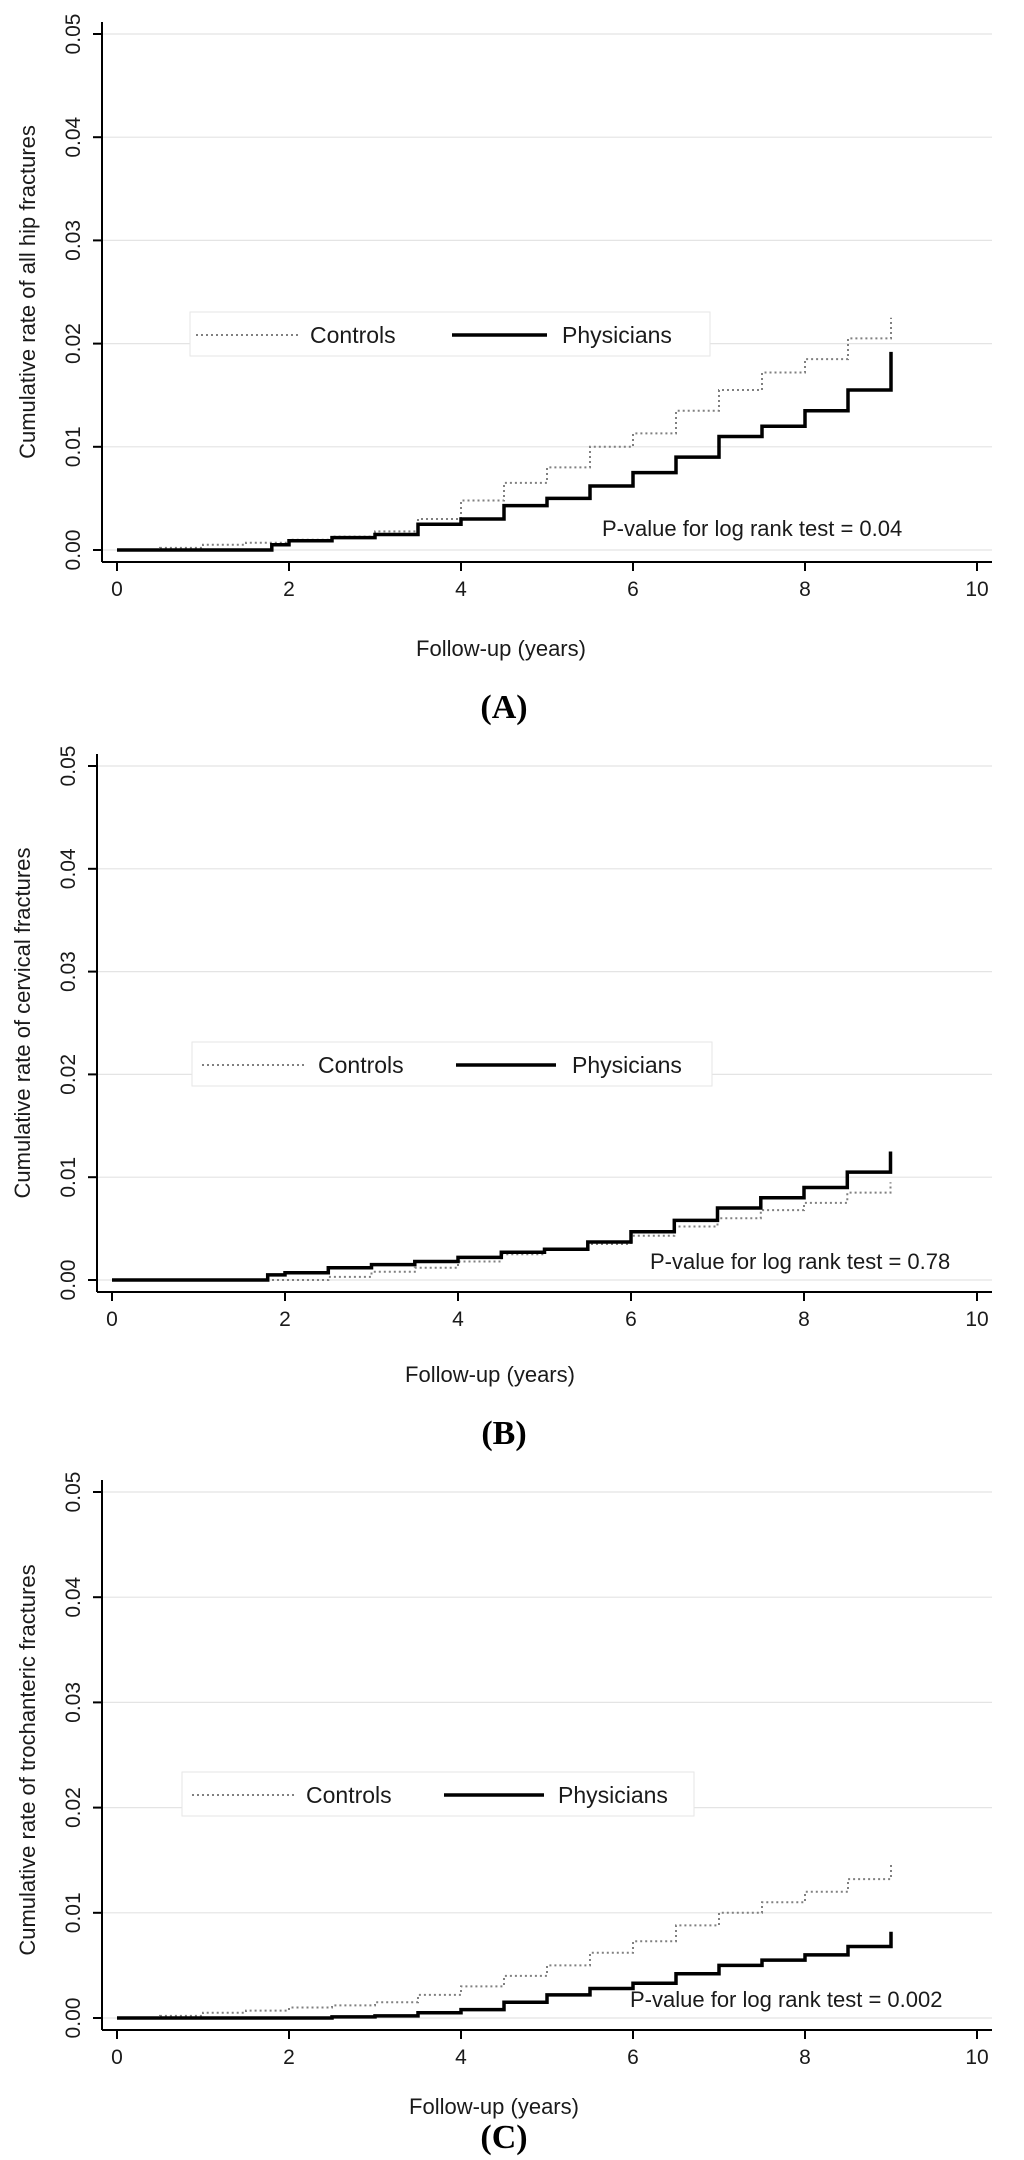  Describe the element at coordinates (22, 1023) in the screenshot. I see `y-axis-label: Cumulative rate of cervical fractures` at that location.